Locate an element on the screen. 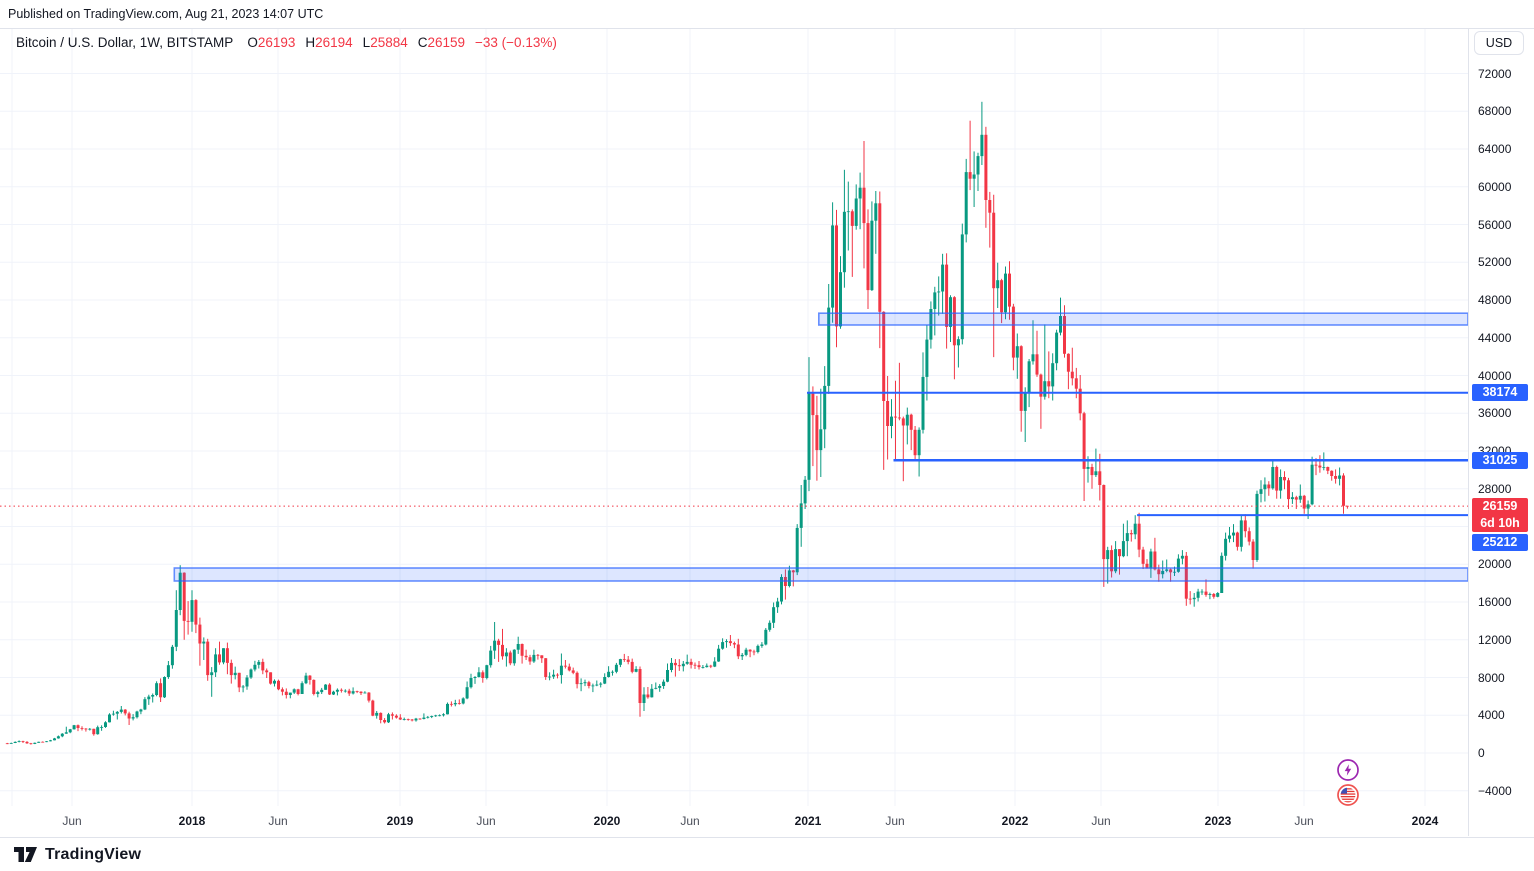  price-tick: 28000 is located at coordinates (1495, 488).